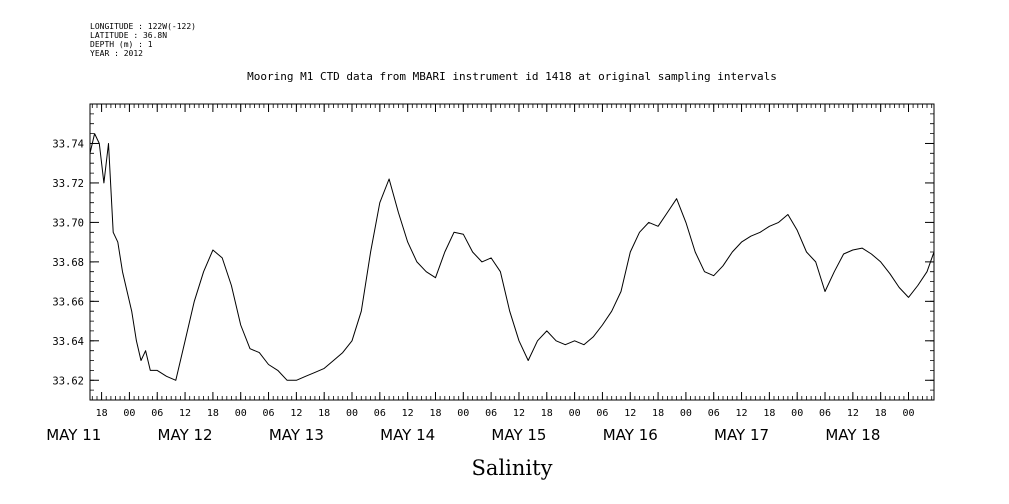  I want to click on header-depth: DEPTH (m) : 1, so click(121, 44).